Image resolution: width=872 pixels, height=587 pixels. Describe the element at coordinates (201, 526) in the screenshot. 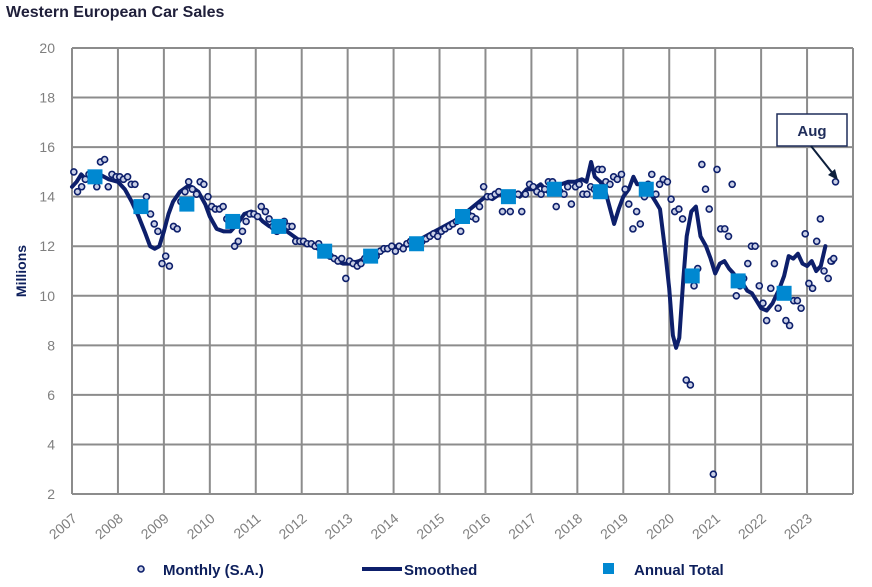

I see `x-tick-label: 2010` at that location.